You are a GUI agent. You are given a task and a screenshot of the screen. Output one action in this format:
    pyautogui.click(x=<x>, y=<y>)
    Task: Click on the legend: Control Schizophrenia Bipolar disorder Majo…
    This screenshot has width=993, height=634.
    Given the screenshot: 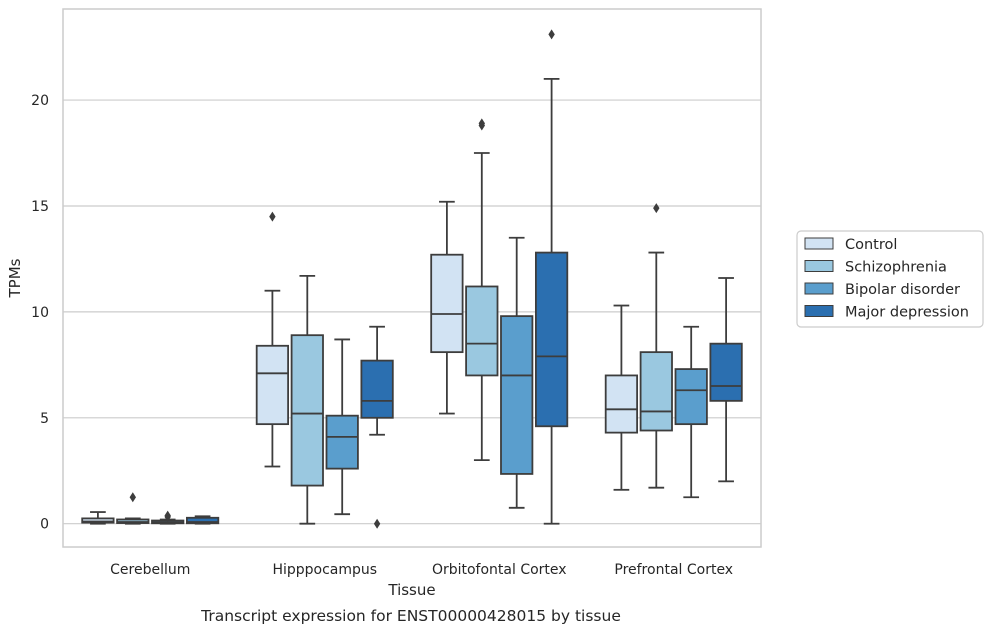 What is the action you would take?
    pyautogui.click(x=890, y=279)
    